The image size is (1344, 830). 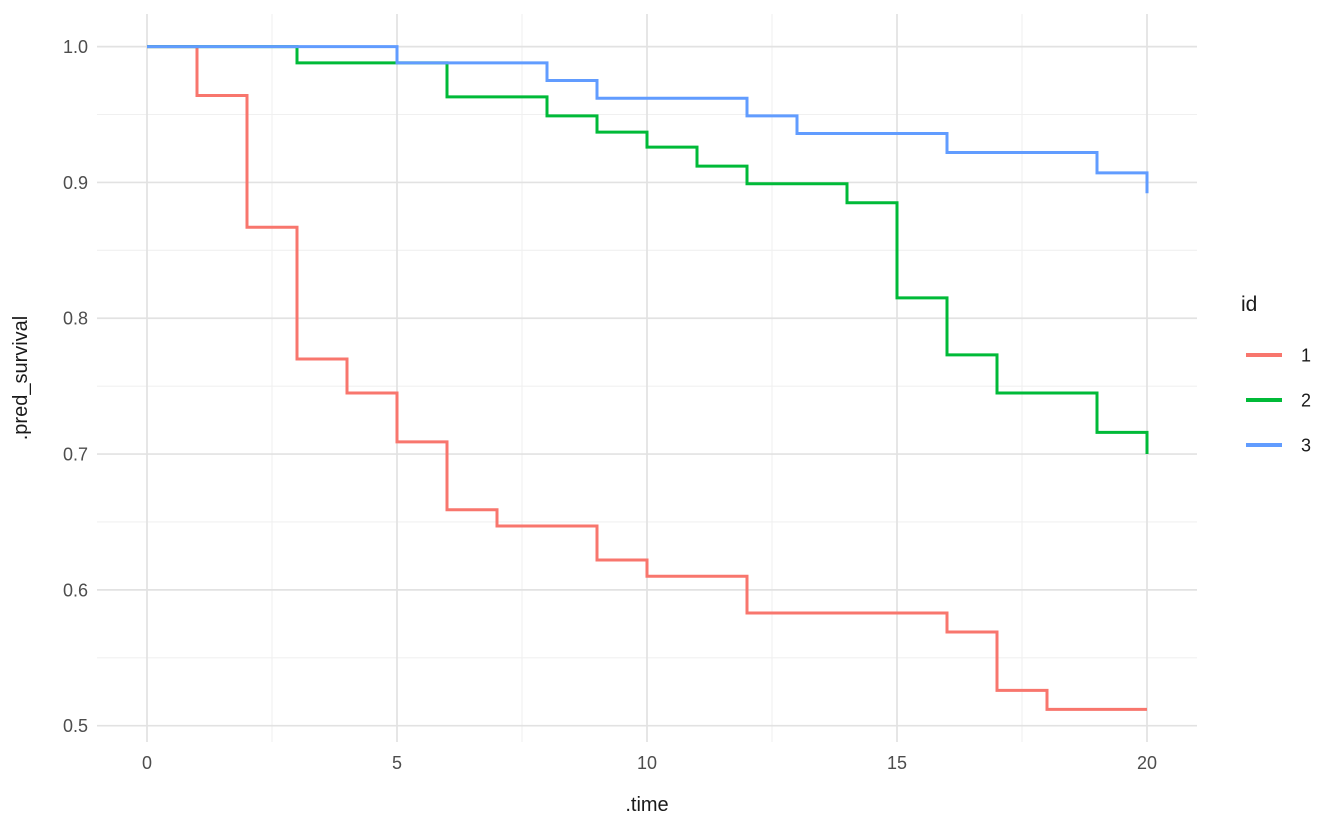 What do you see at coordinates (897, 763) in the screenshot?
I see `x-tick-label-15: 15` at bounding box center [897, 763].